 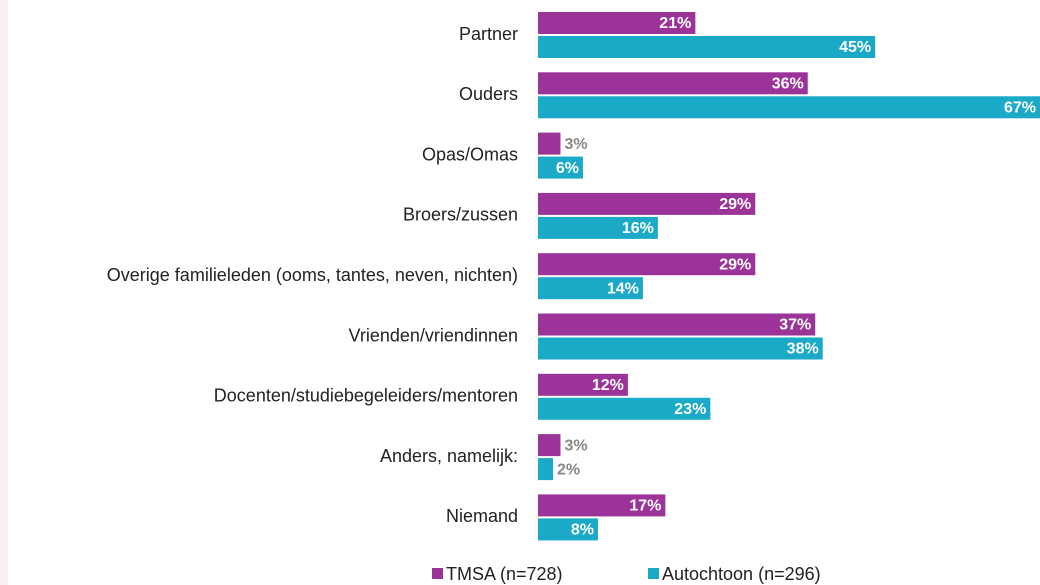 I want to click on value-label: 12%, so click(x=608, y=385).